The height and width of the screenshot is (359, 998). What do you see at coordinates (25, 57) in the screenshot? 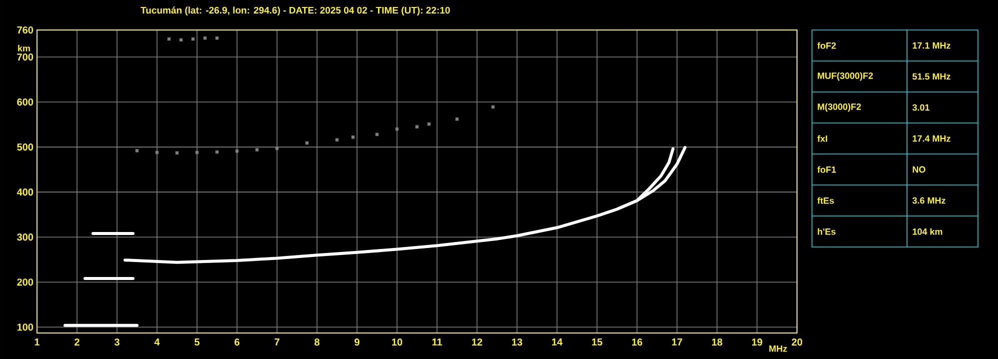
I see `y-tick-label: 700` at bounding box center [25, 57].